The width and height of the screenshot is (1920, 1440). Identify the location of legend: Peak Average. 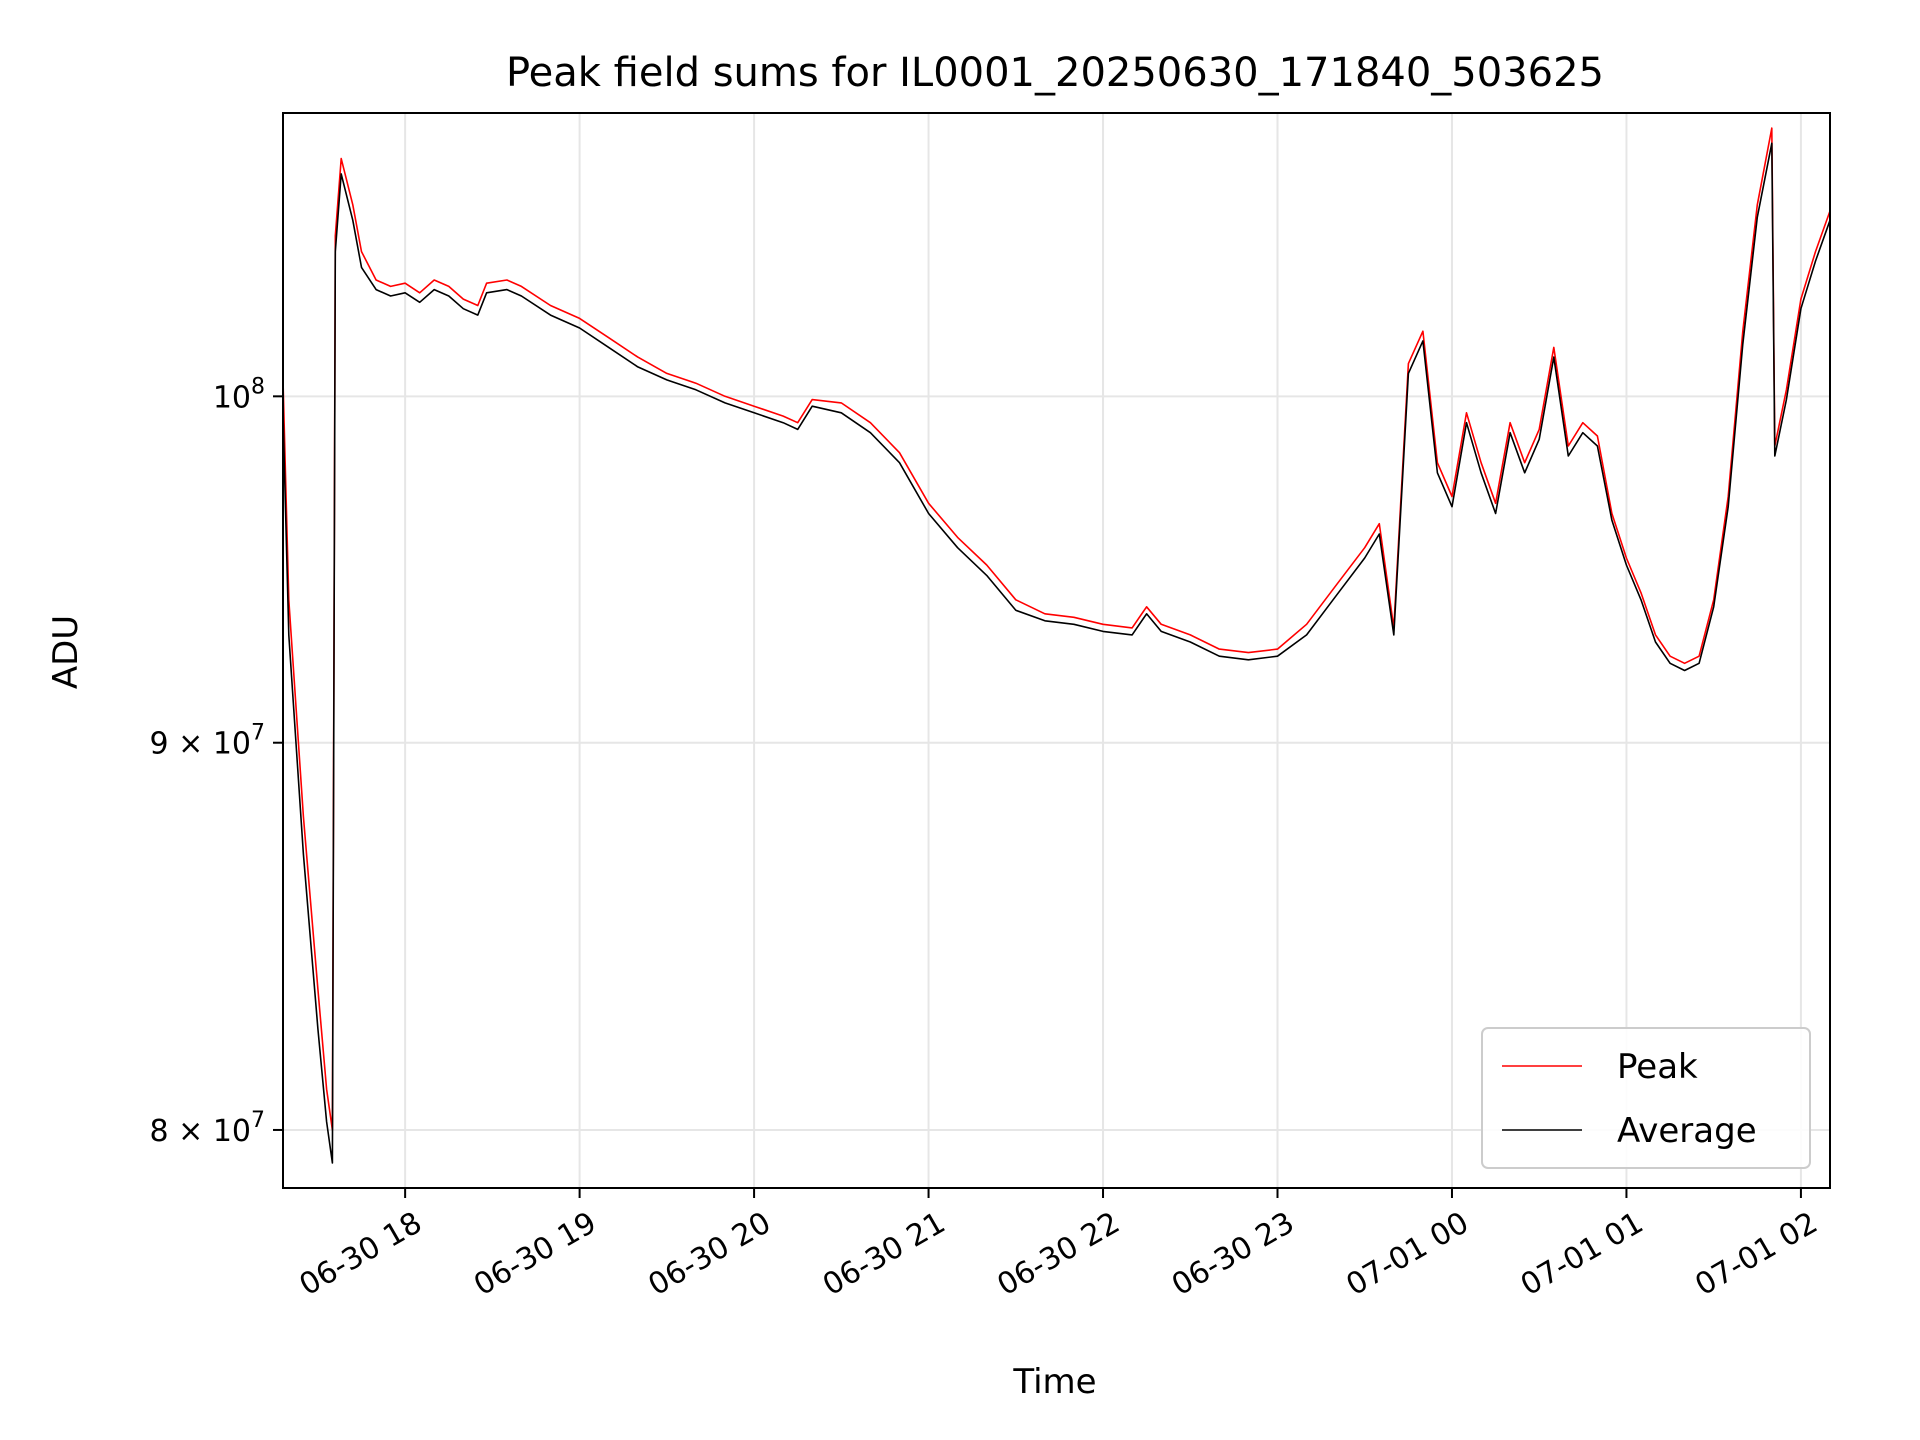
(1646, 1098).